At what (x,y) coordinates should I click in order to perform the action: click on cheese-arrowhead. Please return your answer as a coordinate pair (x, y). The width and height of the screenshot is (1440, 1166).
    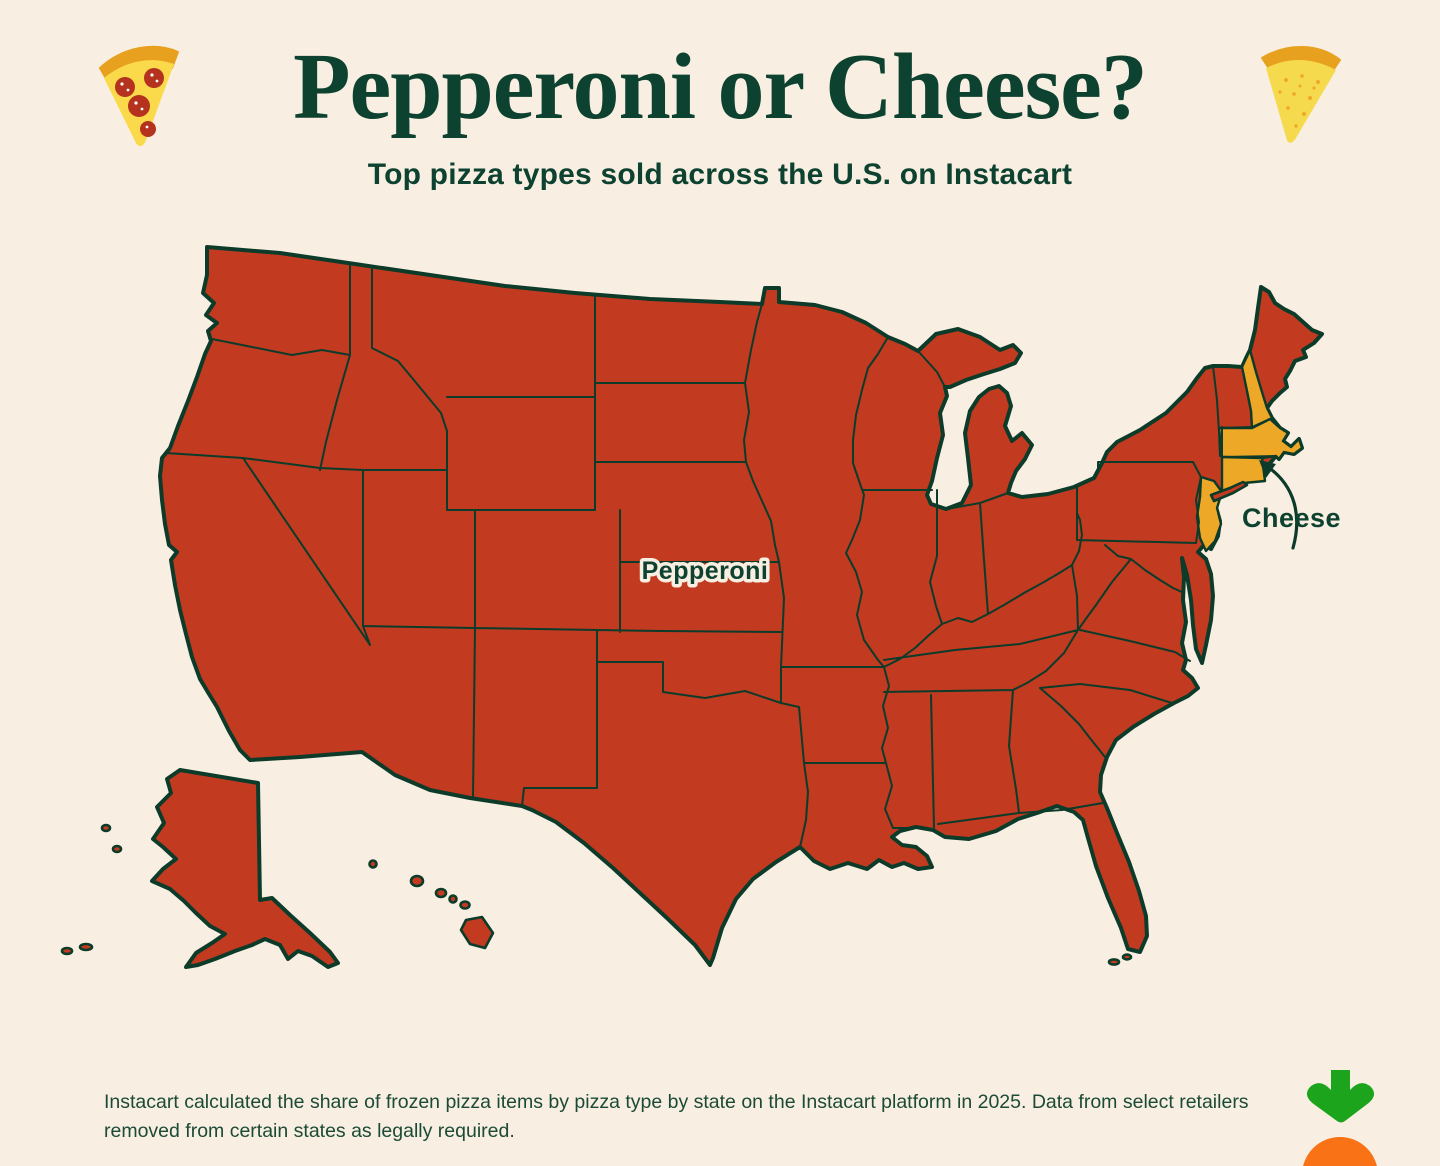
    Looking at the image, I should click on (1267, 469).